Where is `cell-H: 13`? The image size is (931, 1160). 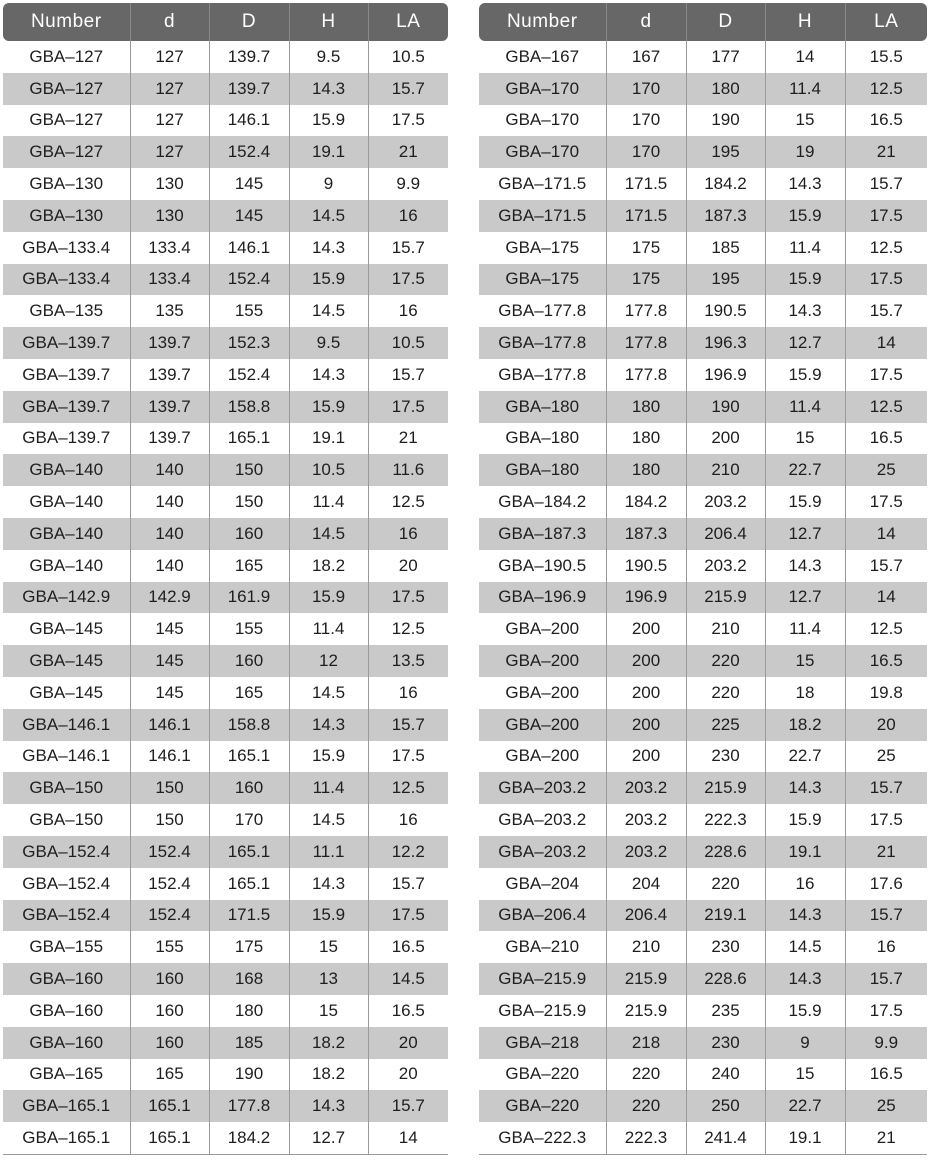
cell-H: 13 is located at coordinates (328, 979).